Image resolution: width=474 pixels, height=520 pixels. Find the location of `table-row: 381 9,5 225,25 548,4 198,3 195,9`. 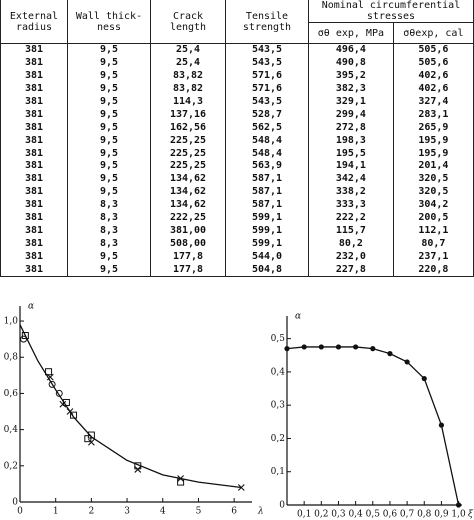

table-row: 381 9,5 225,25 548,4 198,3 195,9 is located at coordinates (237, 141).